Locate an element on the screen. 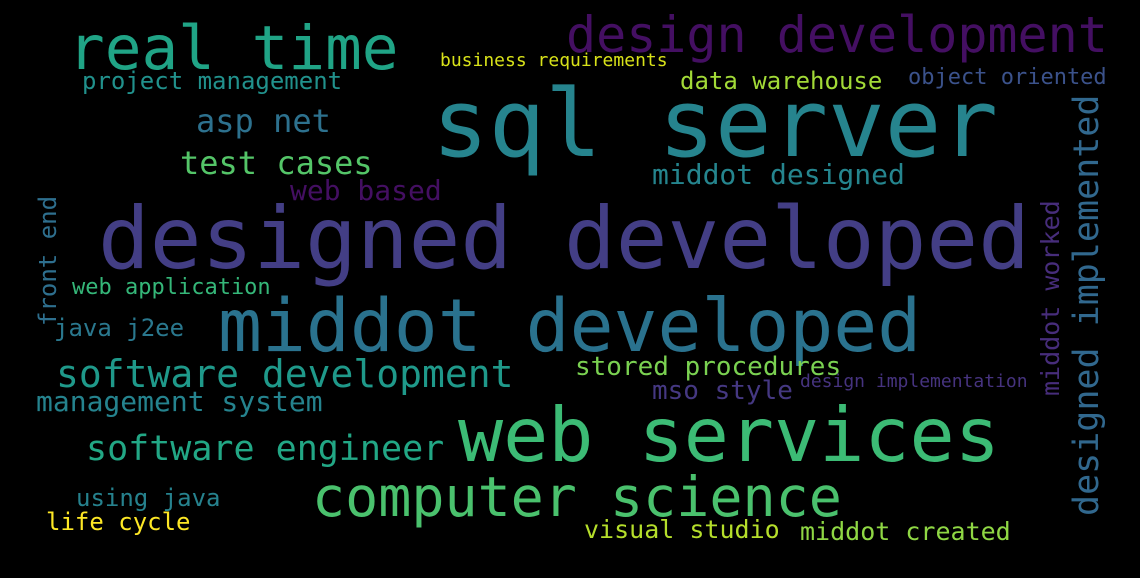 The width and height of the screenshot is (1140, 578). word-using-java: using java is located at coordinates (148, 498).